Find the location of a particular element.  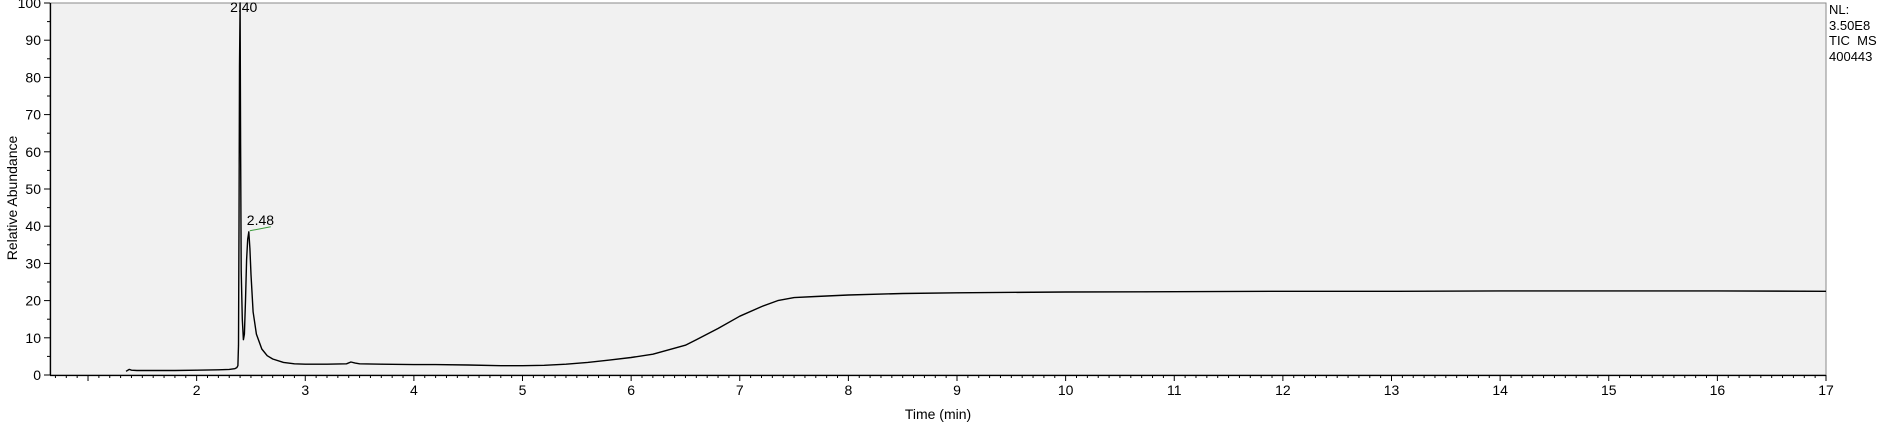

y-tick-label: 20 is located at coordinates (33, 301).